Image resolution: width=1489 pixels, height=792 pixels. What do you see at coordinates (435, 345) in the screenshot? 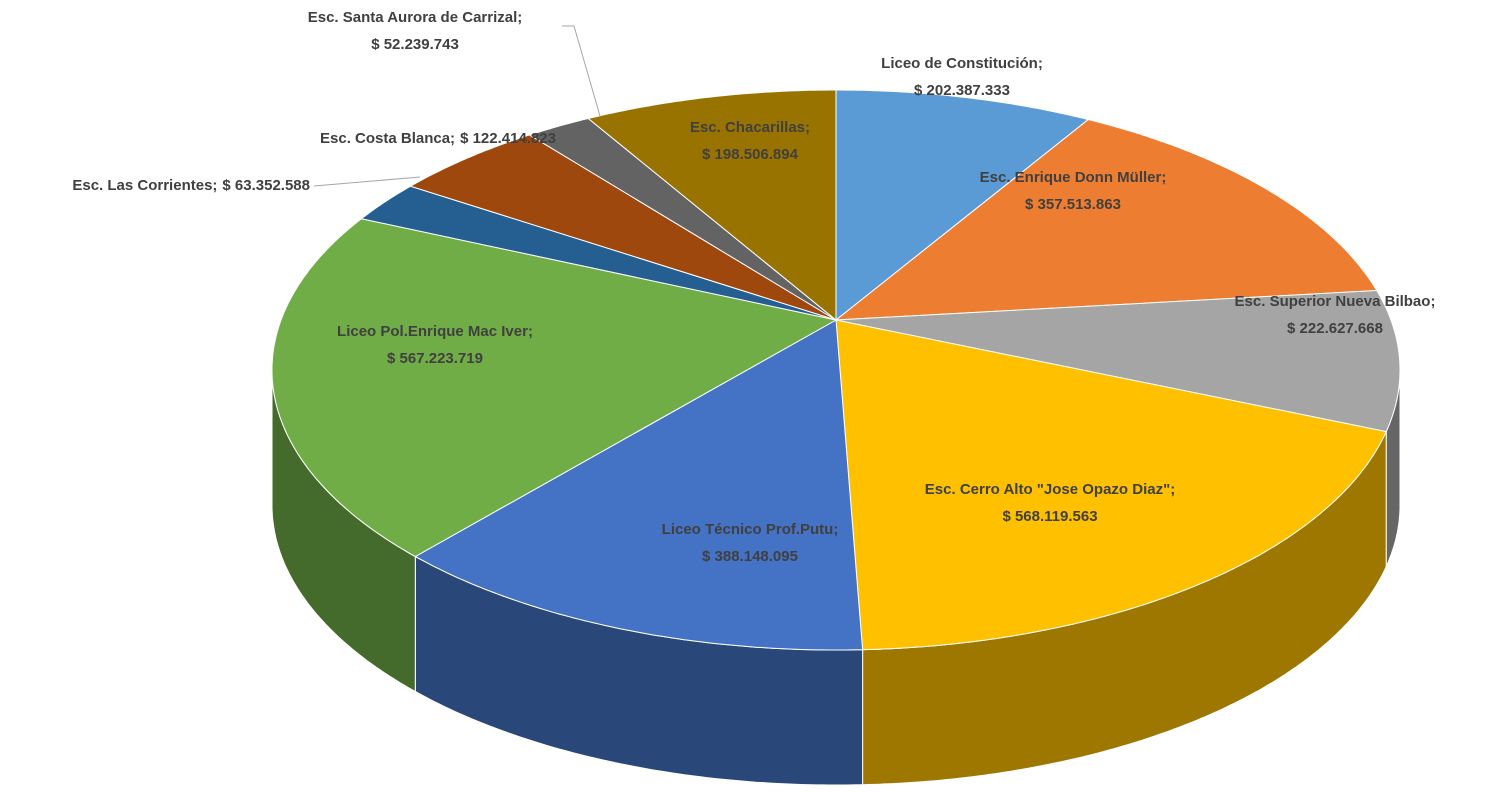
I see `data-label: Liceo Pol.Enrique Mac Iver; $ 567.223.719` at bounding box center [435, 345].